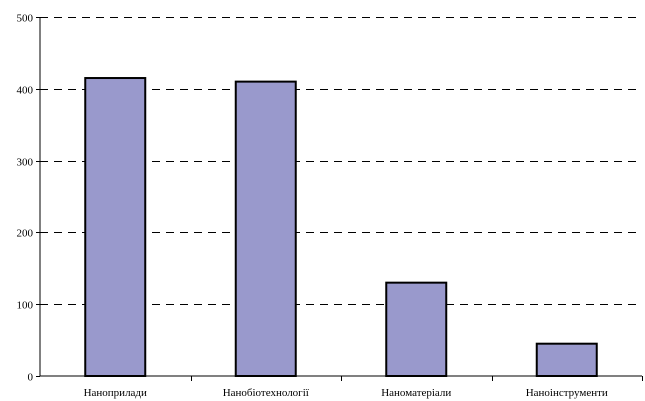  Describe the element at coordinates (25, 306) in the screenshot. I see `y-tick-label: 100` at that location.